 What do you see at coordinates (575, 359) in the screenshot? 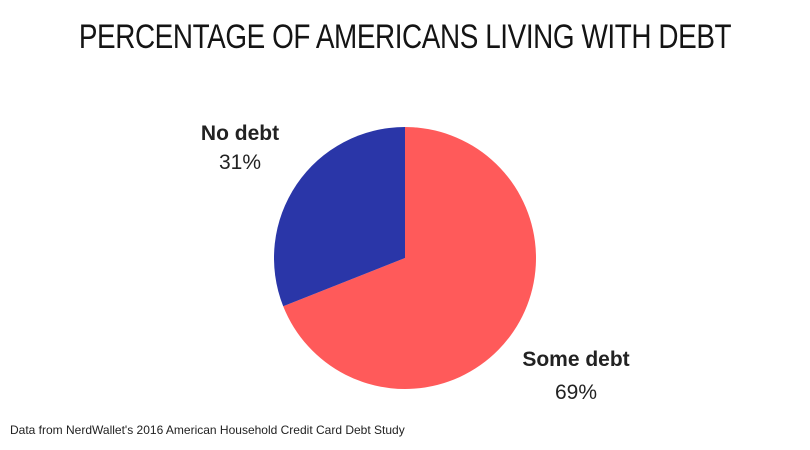
I see `slice-label: Some debt` at bounding box center [575, 359].